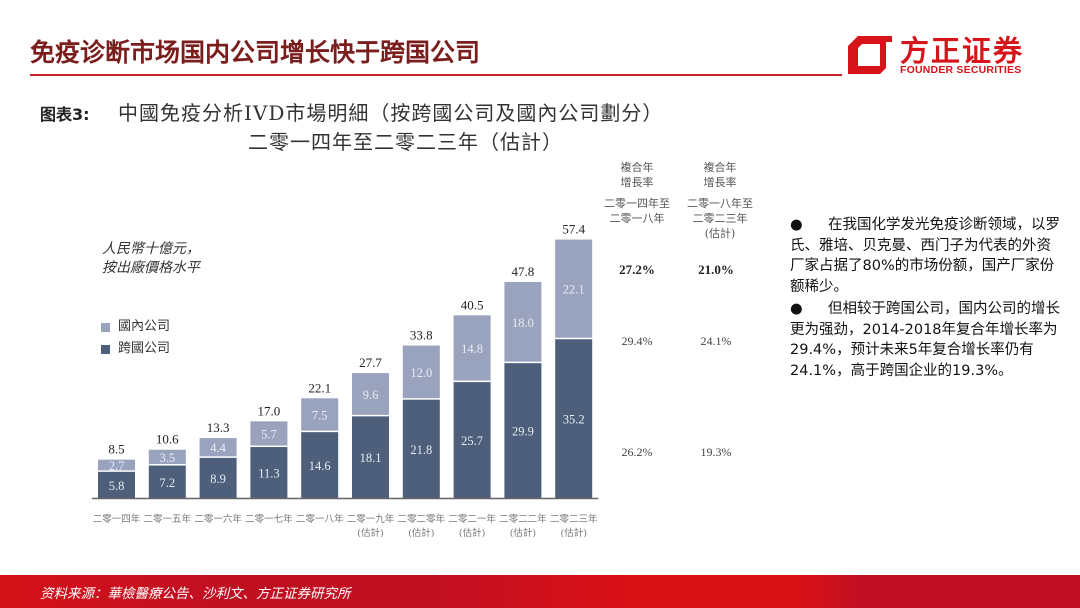 The height and width of the screenshot is (608, 1080). I want to click on bar-label-multinational: 18.1, so click(371, 458).